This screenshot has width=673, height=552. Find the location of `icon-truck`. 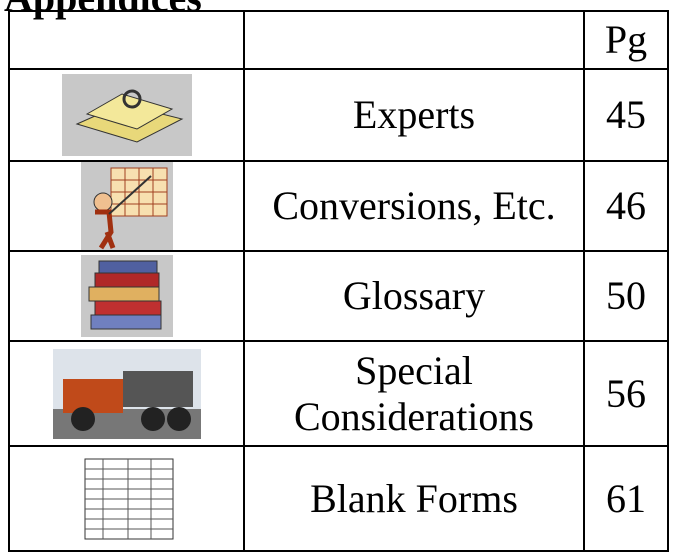

icon-truck is located at coordinates (126, 393).